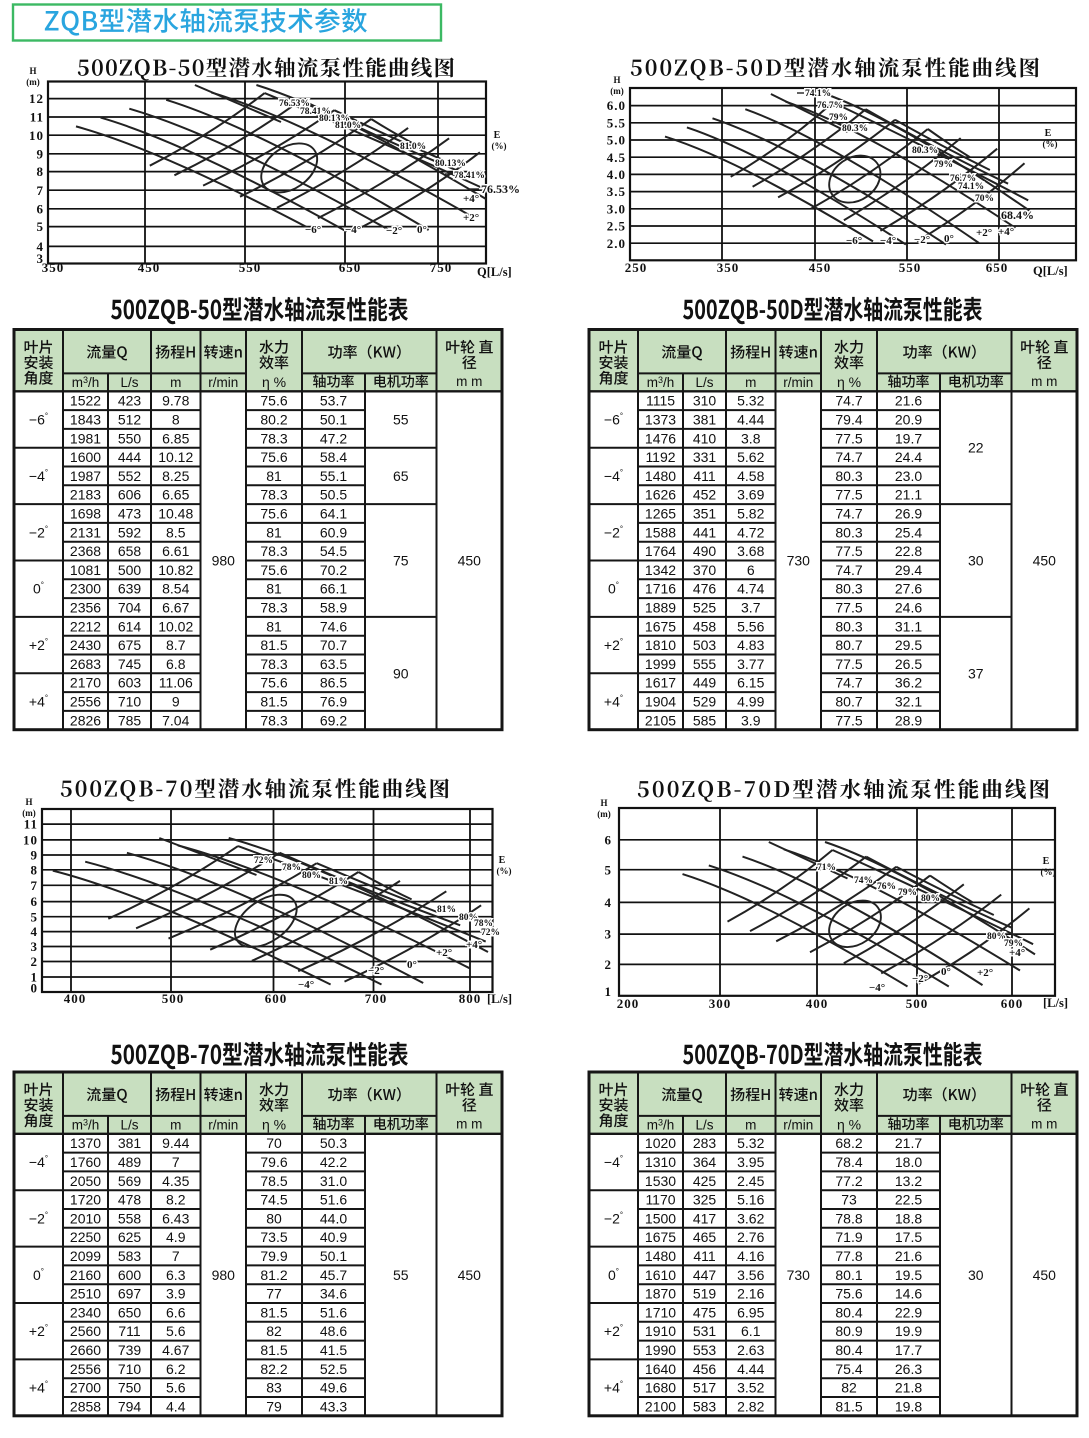 The height and width of the screenshot is (1438, 1089). I want to click on svg-text: 704, so click(130, 608).